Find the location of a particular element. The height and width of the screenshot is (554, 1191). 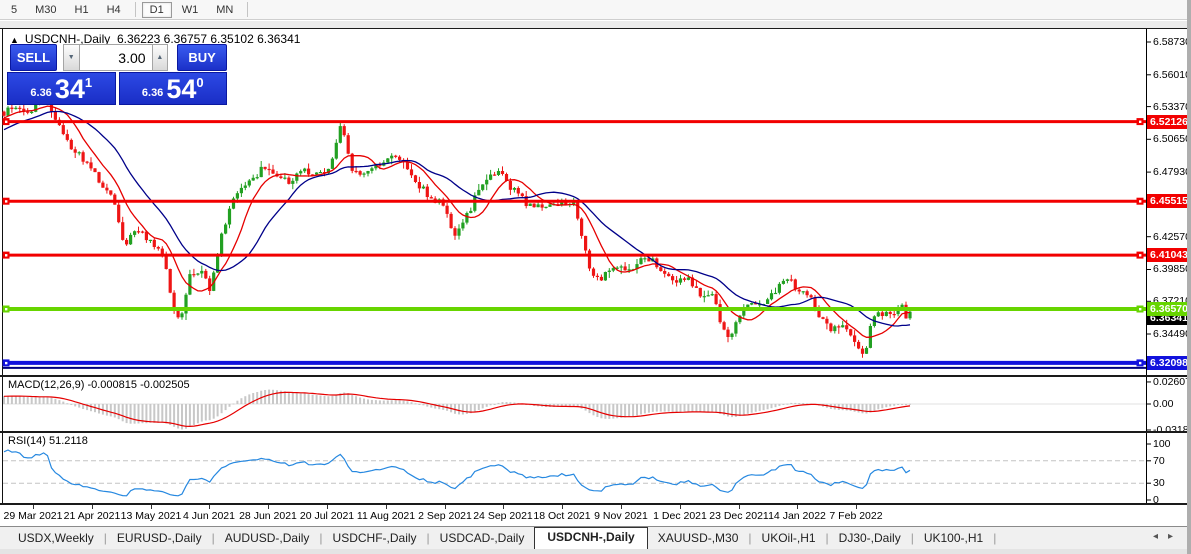

buy-price-box: 6.36 54 0 is located at coordinates (172, 88).